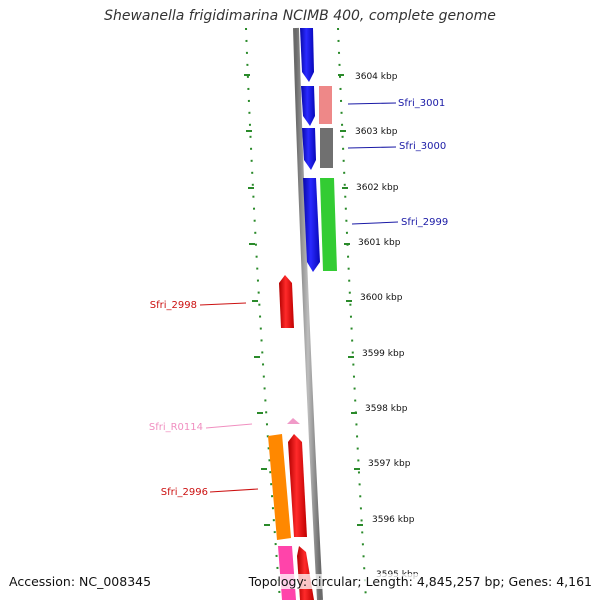 The height and width of the screenshot is (600, 600). Describe the element at coordinates (377, 188) in the screenshot. I see `tick-label: 3602 kbp` at that location.